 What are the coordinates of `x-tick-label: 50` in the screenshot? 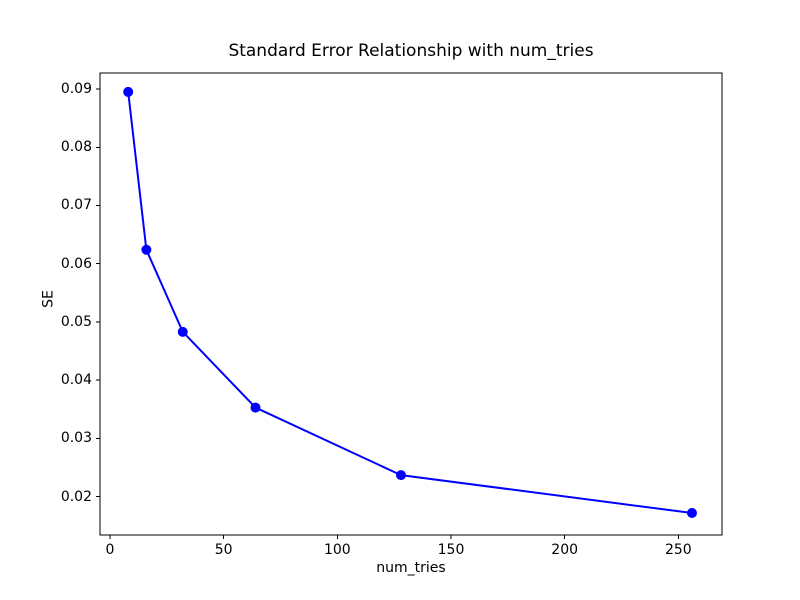 It's located at (223, 550).